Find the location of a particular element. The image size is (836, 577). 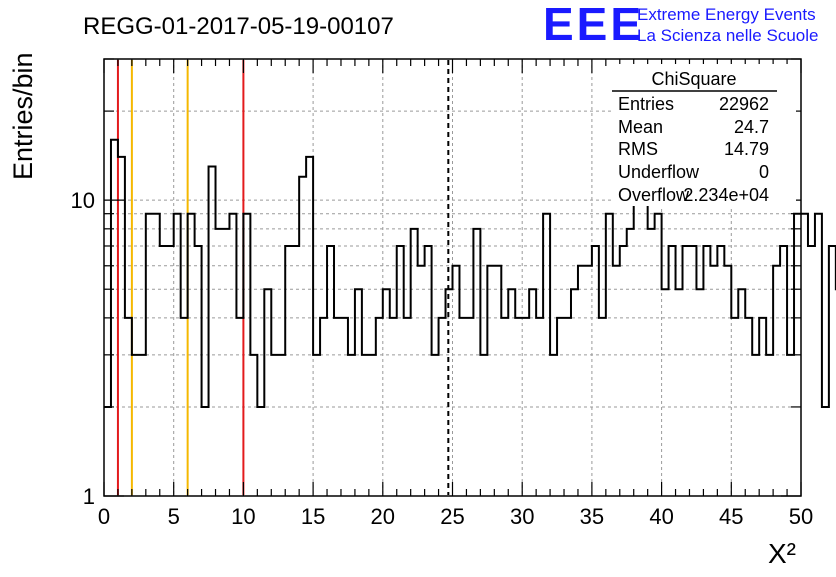

x-tick-label: 50 is located at coordinates (801, 516).